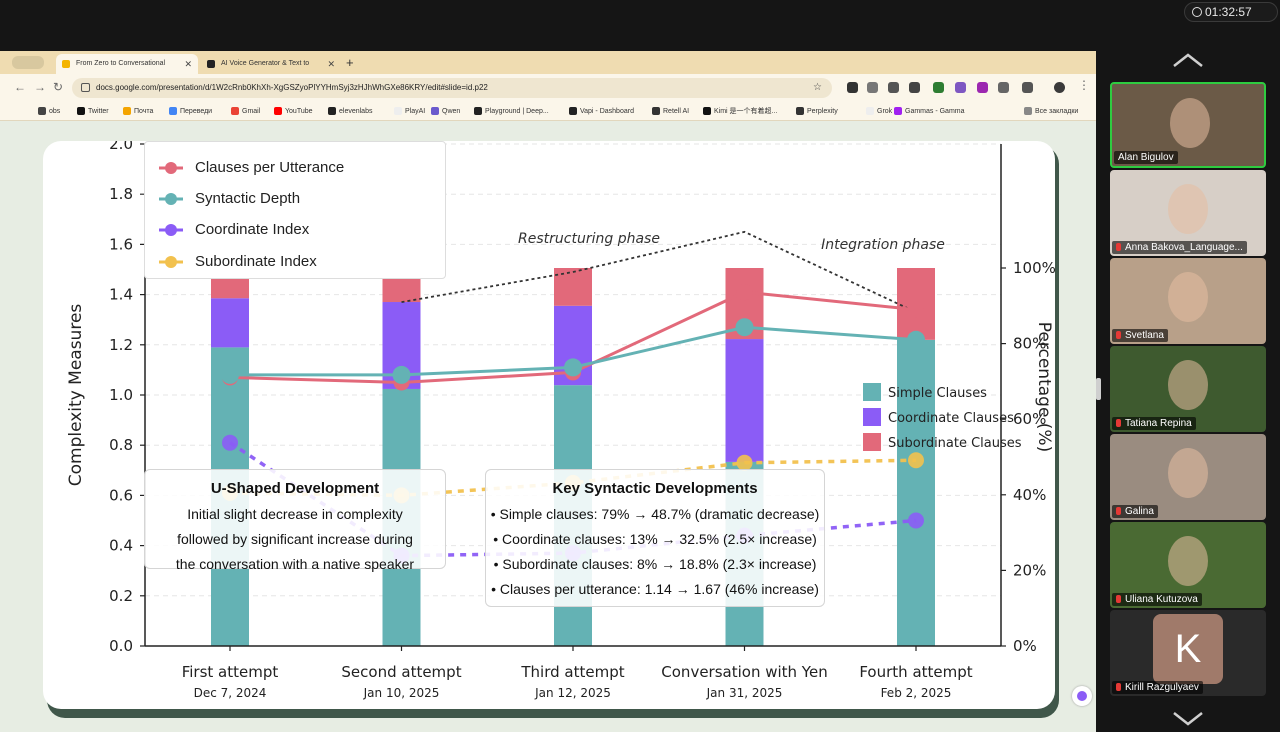 This screenshot has height=732, width=1280. Describe the element at coordinates (1118, 511) in the screenshot. I see `muted-mic-icon` at that location.